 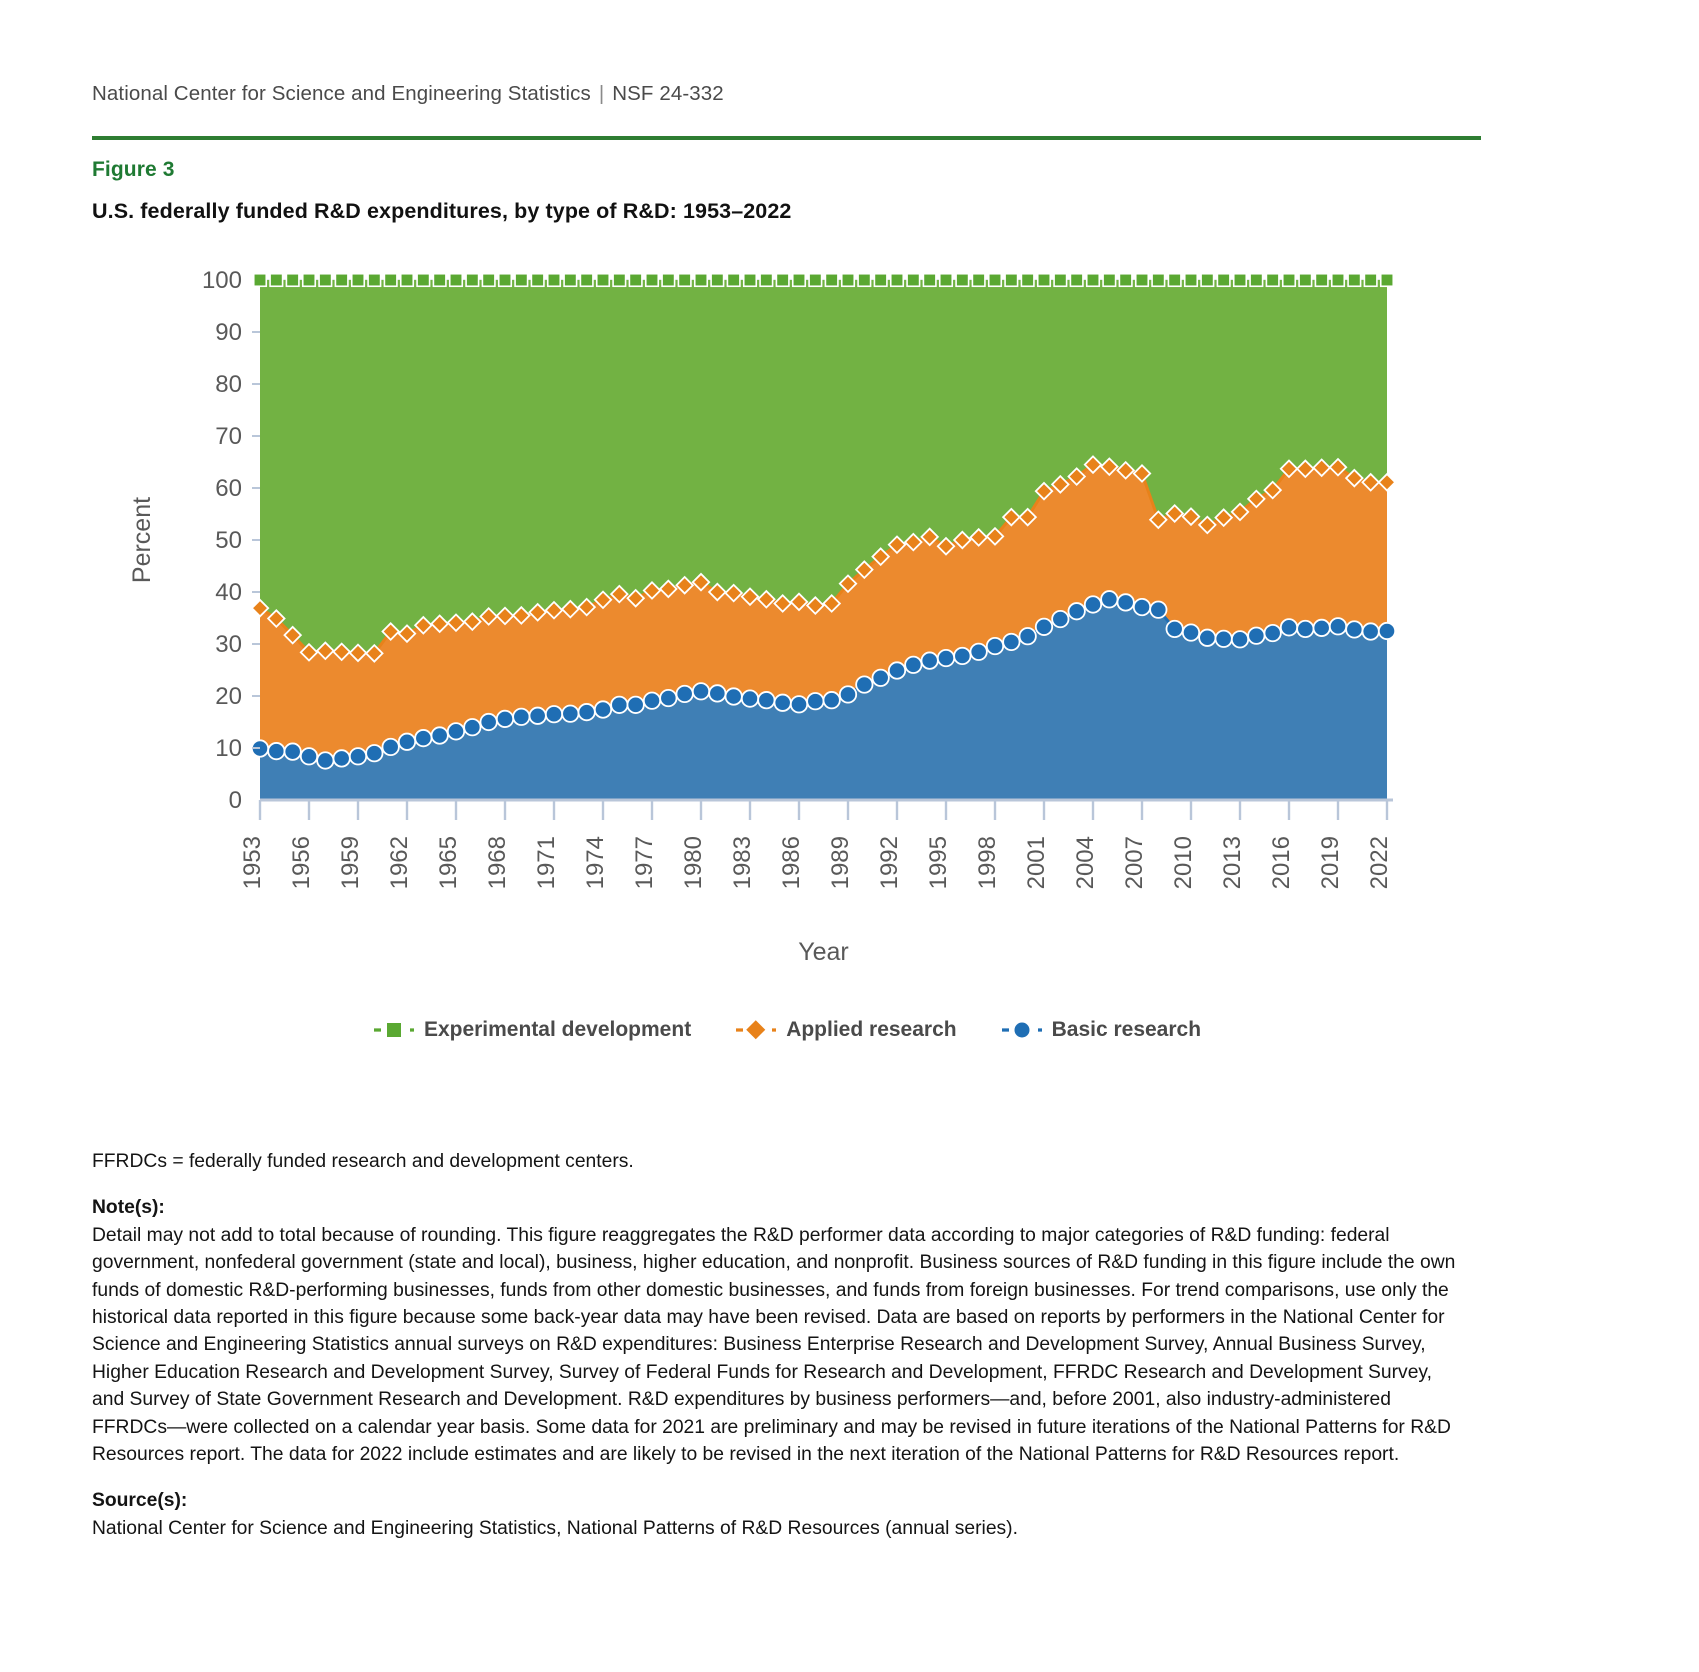 I want to click on x-axis-tick-label: 2007, so click(x=1134, y=862).